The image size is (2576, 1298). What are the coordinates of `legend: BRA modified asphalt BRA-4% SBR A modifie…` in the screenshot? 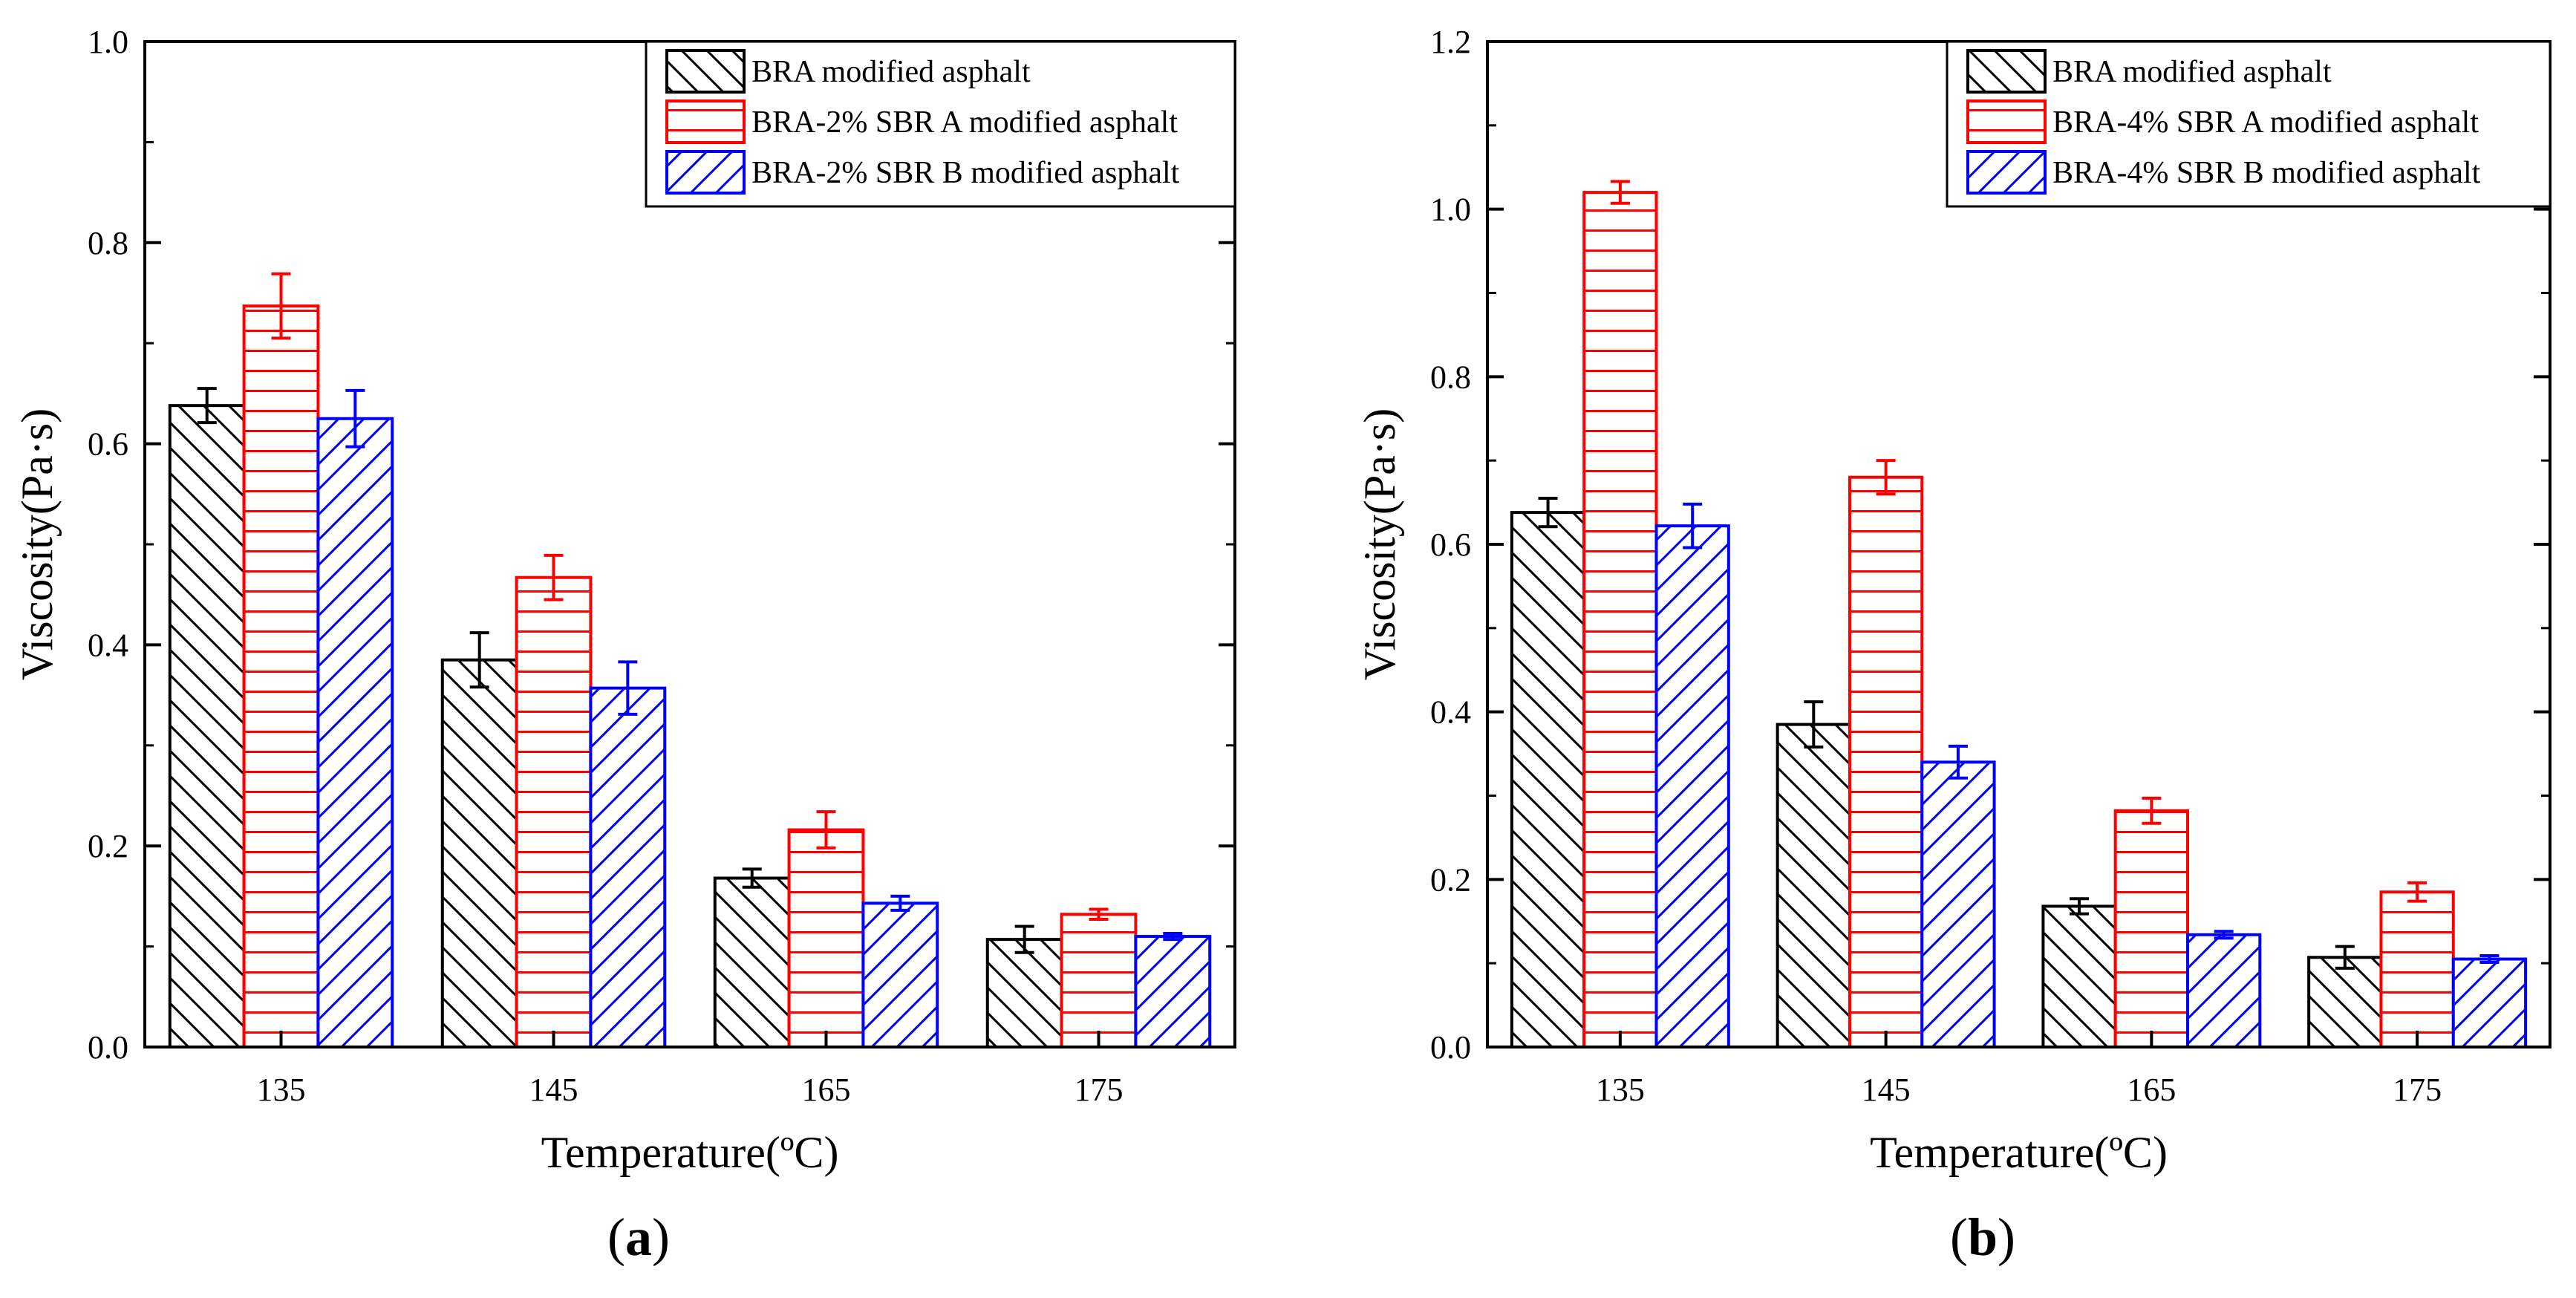 It's located at (2248, 124).